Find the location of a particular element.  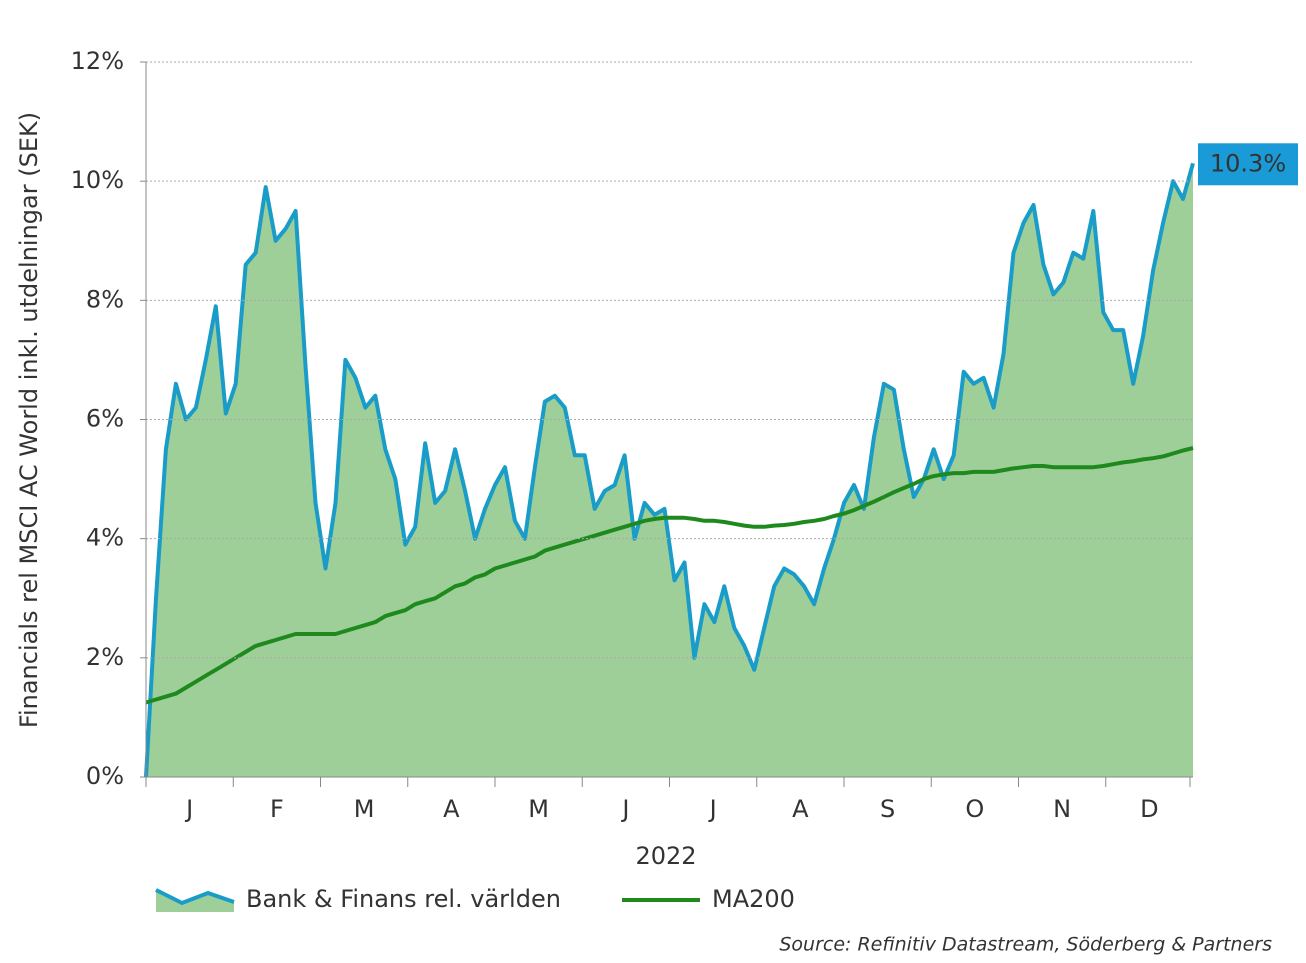

callout-box is located at coordinates (1248, 164).